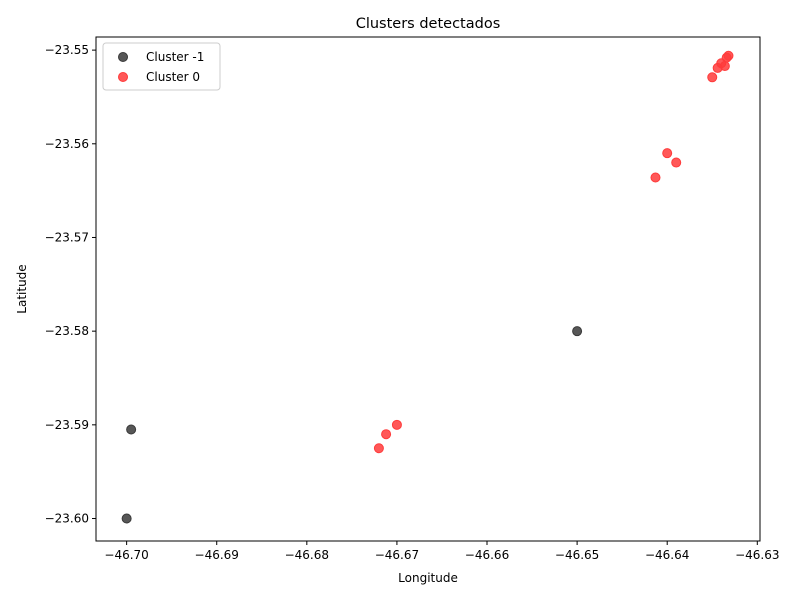 The height and width of the screenshot is (600, 800). I want to click on x-tick-label: −46.69, so click(217, 555).